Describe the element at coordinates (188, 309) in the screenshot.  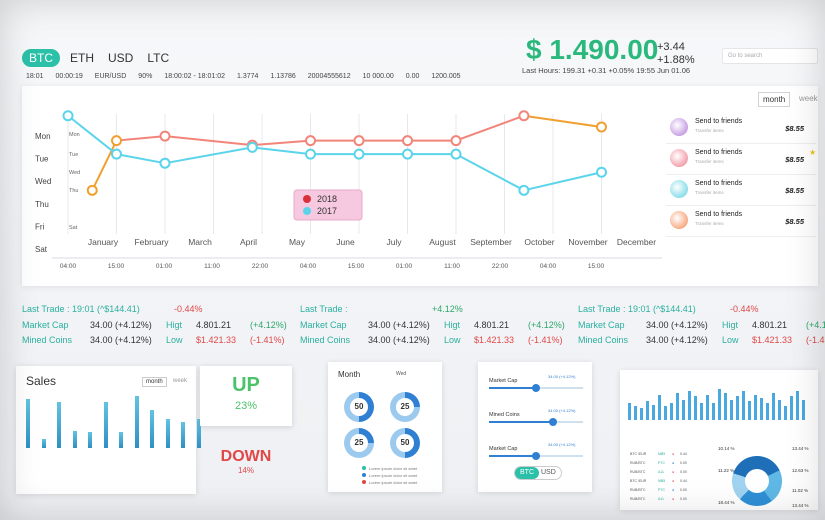
I see `last-trade-pct: -0.44%` at that location.